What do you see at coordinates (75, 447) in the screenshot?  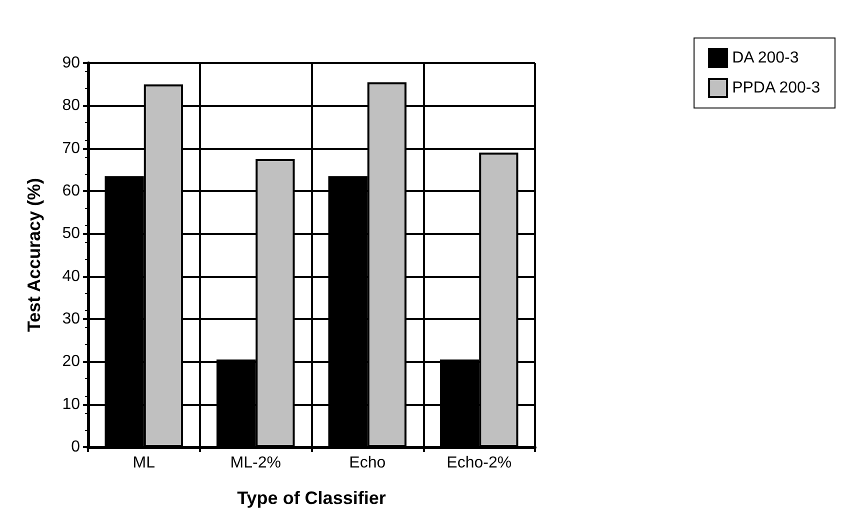 I see `y-tick-label: 0` at bounding box center [75, 447].